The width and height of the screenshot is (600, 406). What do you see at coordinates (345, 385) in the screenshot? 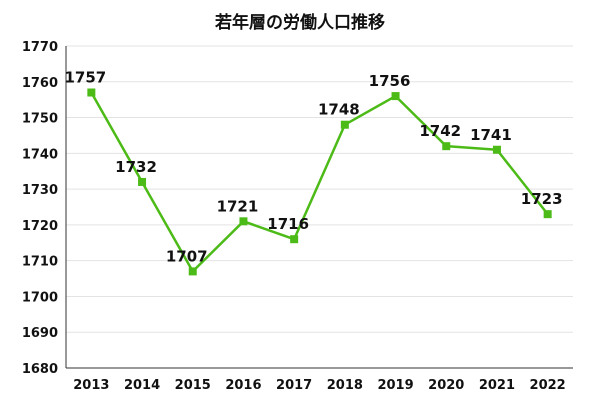
I see `x-tick-label: 2018` at bounding box center [345, 385].